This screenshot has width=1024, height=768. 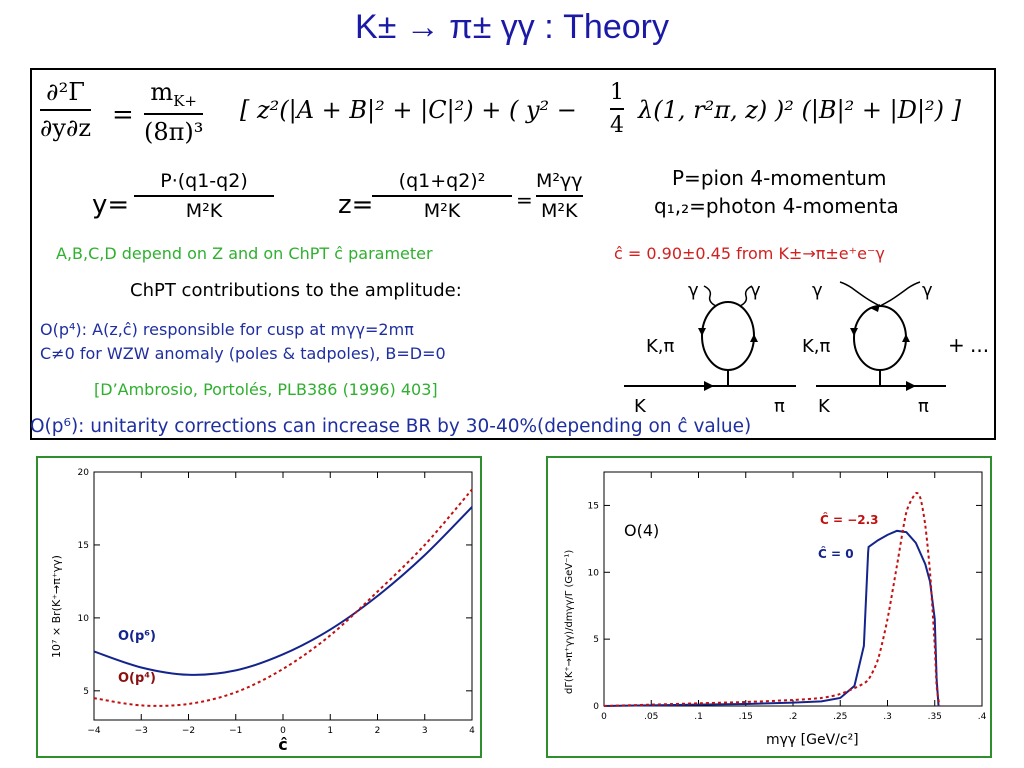 What do you see at coordinates (141, 731) in the screenshot?
I see `left-x-tick-label: −3` at bounding box center [141, 731].